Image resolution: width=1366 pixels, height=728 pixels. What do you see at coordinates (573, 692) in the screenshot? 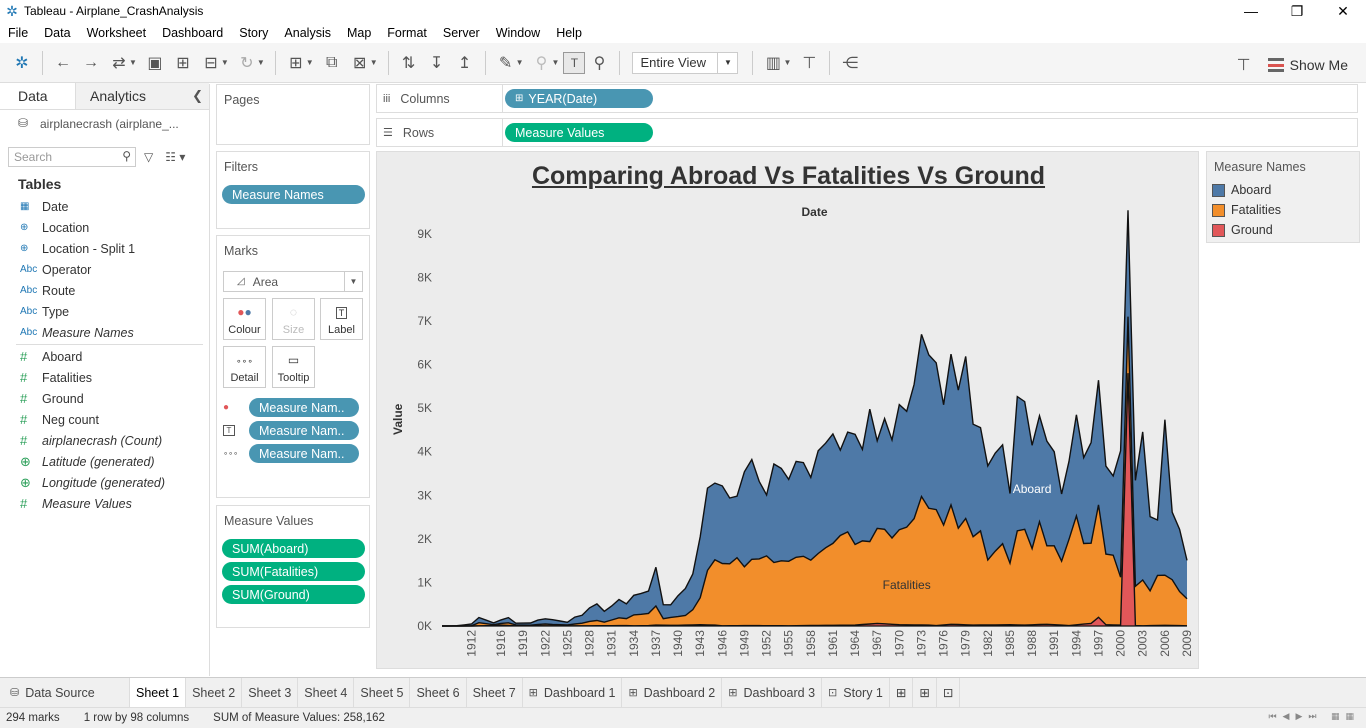
I see `sheet-tab-dashboard-1: ⊞ Dashboard 1` at bounding box center [573, 692].